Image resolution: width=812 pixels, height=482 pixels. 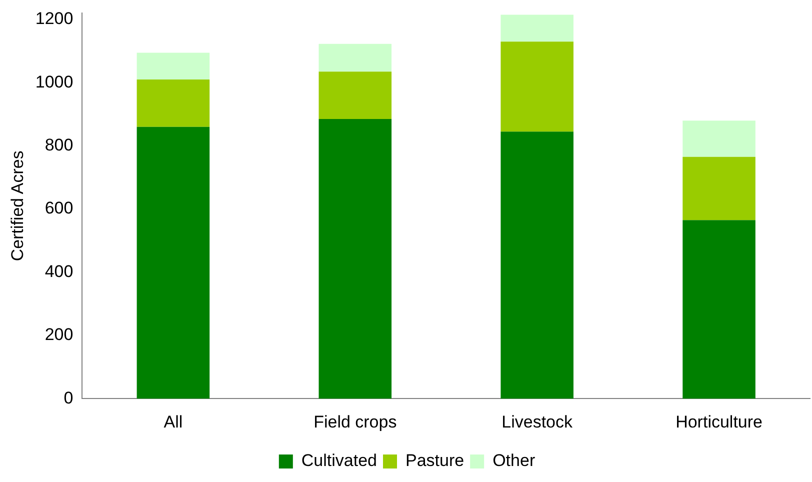 What do you see at coordinates (59, 145) in the screenshot?
I see `y-tick-label: 800` at bounding box center [59, 145].